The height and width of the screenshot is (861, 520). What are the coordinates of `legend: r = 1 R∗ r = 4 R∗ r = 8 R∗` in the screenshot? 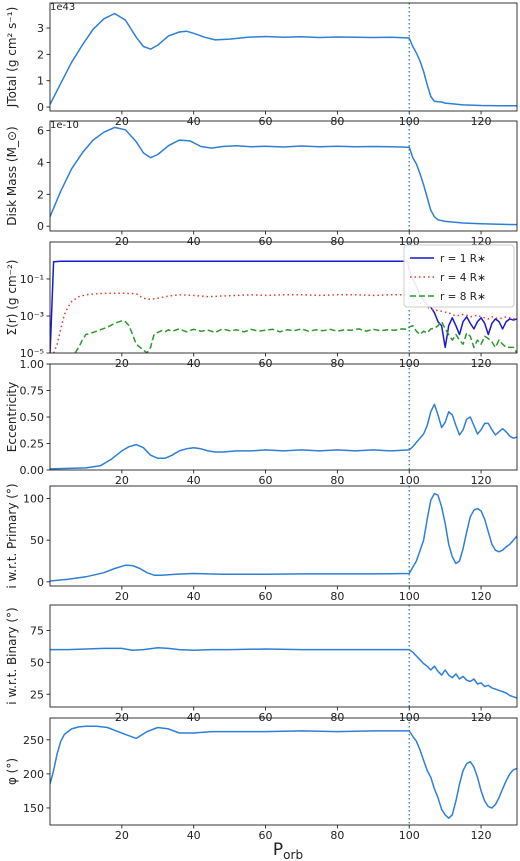 It's located at (459, 276).